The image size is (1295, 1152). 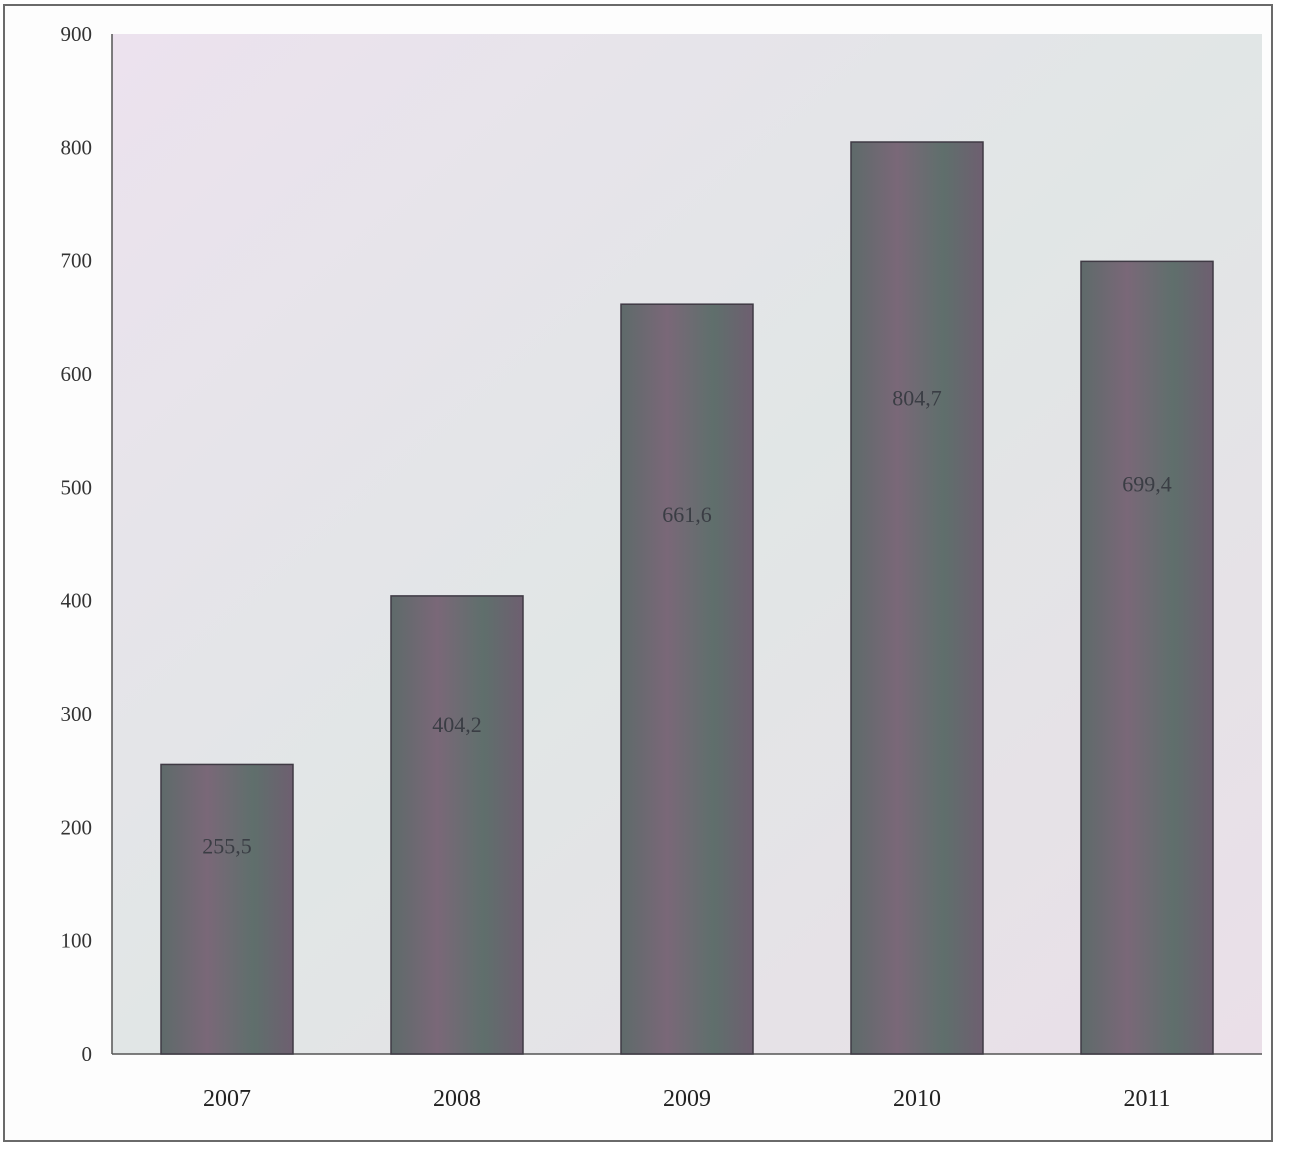 I want to click on data-label: 255,5, so click(x=227, y=846).